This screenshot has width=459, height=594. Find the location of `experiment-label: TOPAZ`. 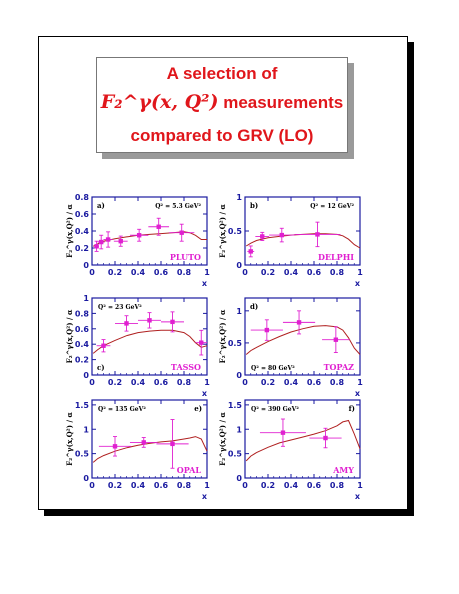

experiment-label: TOPAZ is located at coordinates (339, 367).